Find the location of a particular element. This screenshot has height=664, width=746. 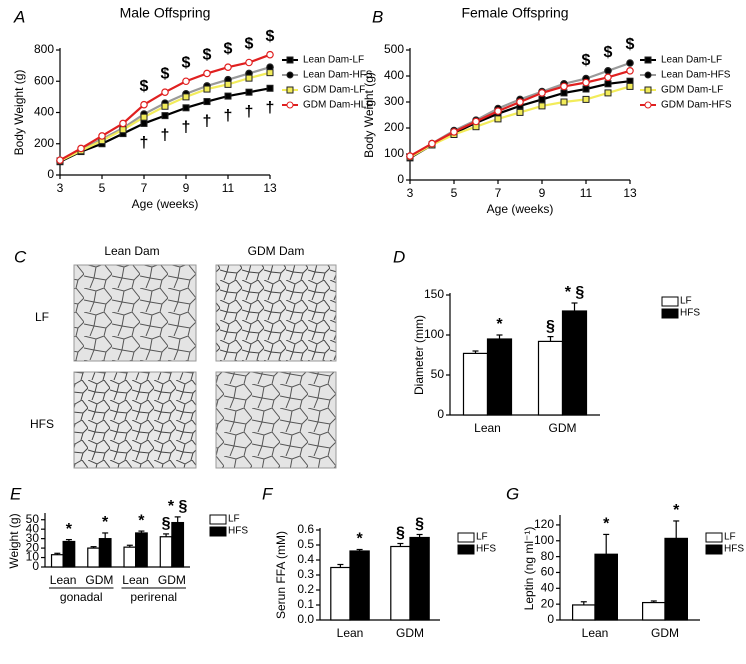

y-tick-label: 0.4 is located at coordinates (305, 559).